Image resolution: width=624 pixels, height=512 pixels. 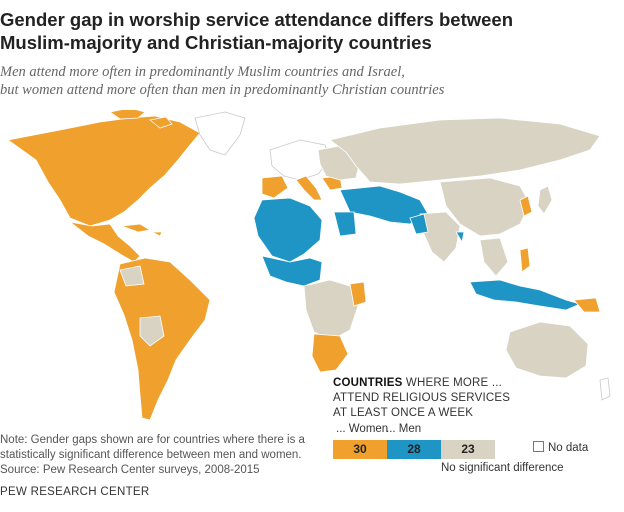 I want to click on footer-credit: PEW RESEARCH CENTER, so click(x=75, y=492).